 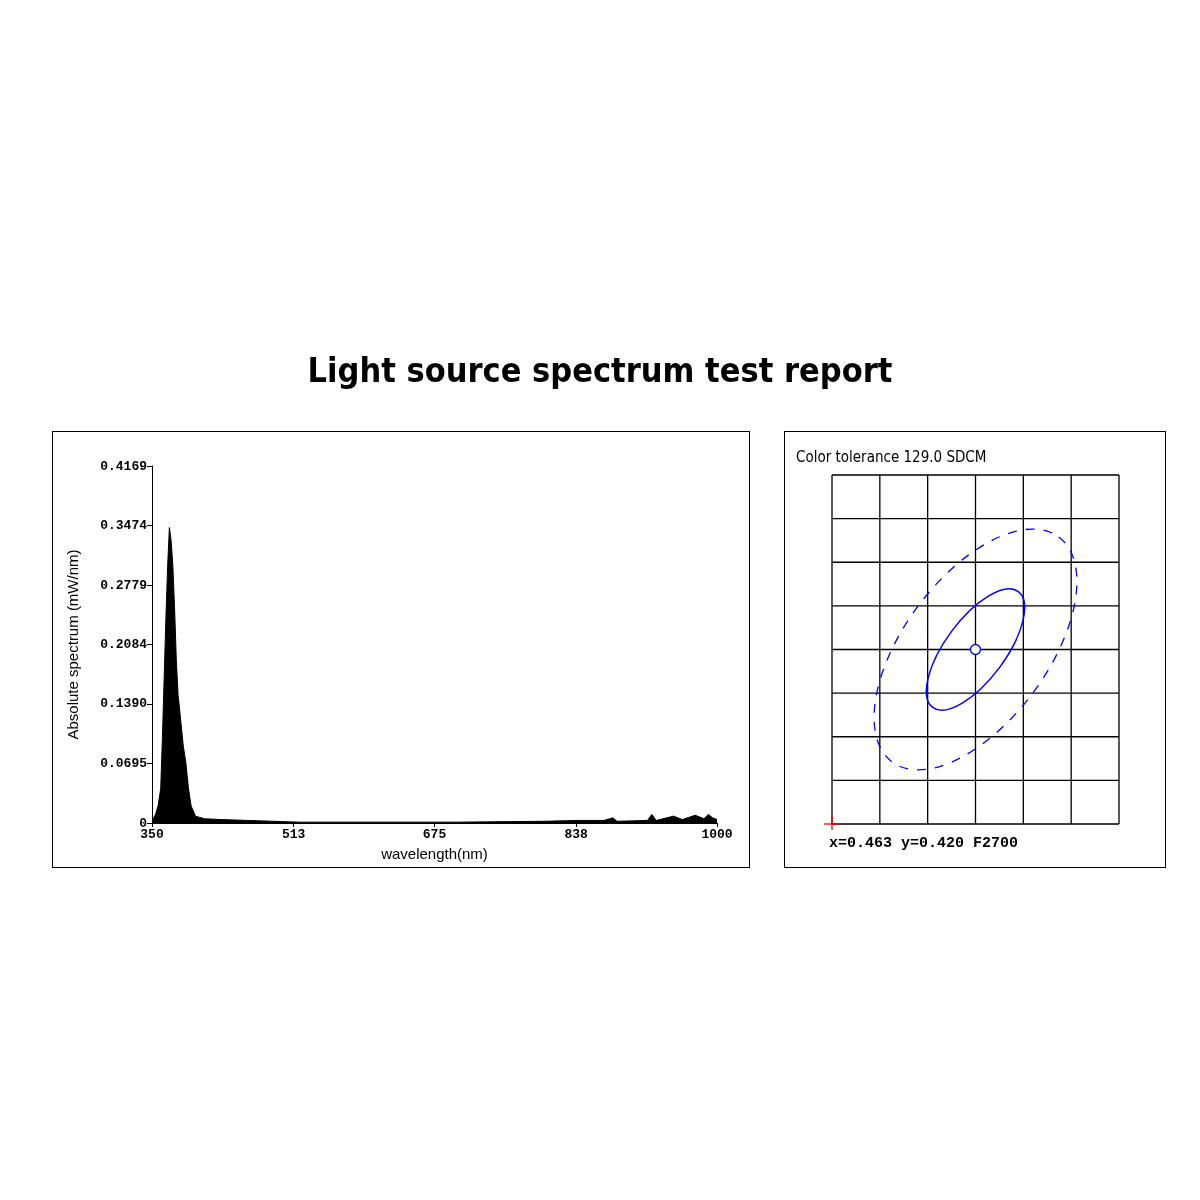 I want to click on y-tick-label: 0.3474, so click(x=124, y=526).